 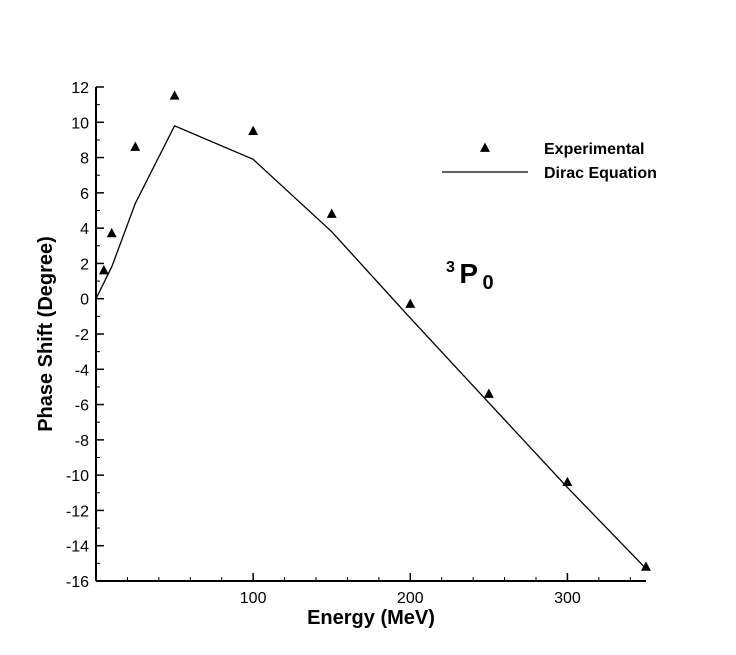 What do you see at coordinates (82, 335) in the screenshot?
I see `y-tick-label: -2` at bounding box center [82, 335].